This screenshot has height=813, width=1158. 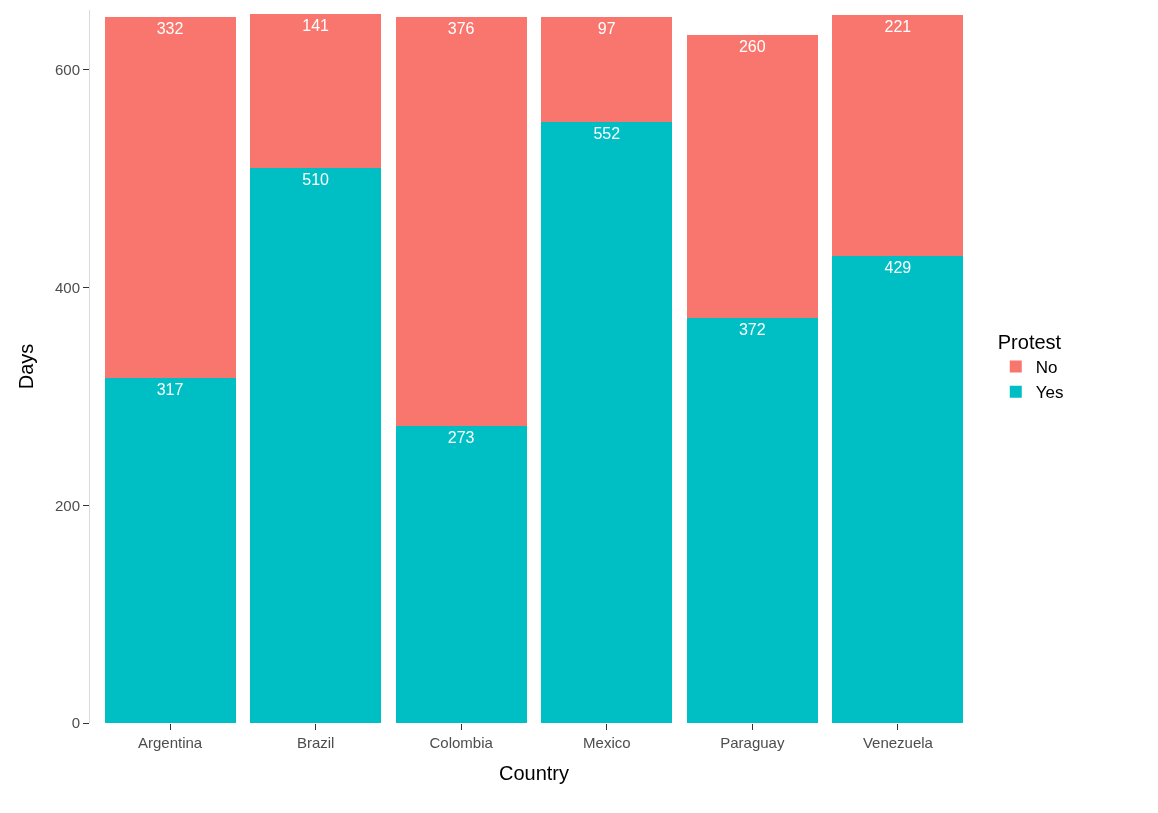 I want to click on x-tick-label: Brazil, so click(x=315, y=742).